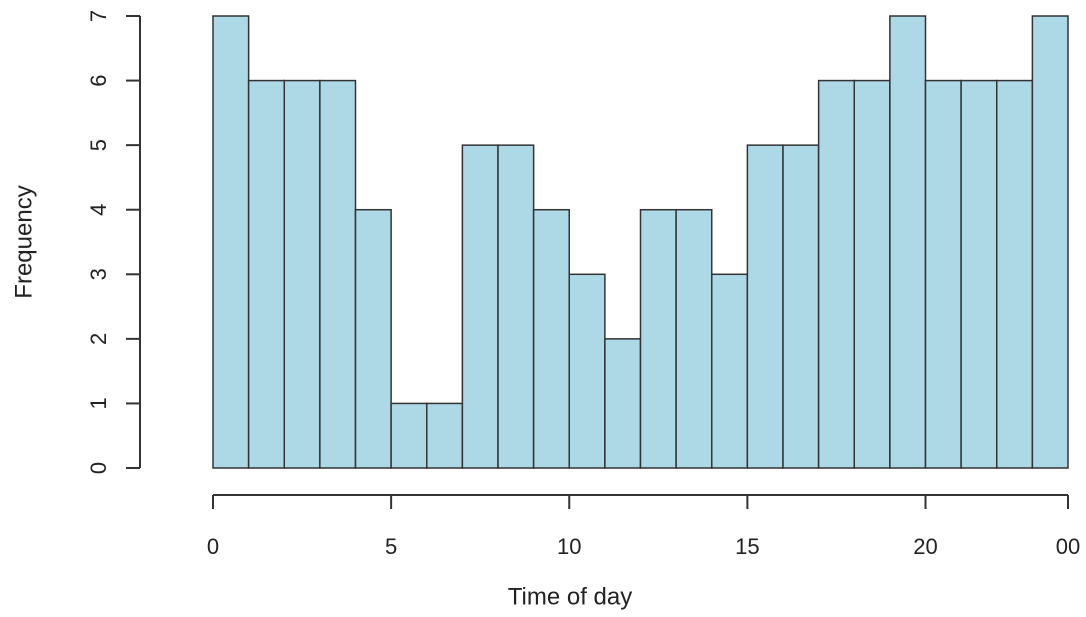 Image resolution: width=1086 pixels, height=617 pixels. I want to click on x-axis-label: Time of day, so click(570, 596).